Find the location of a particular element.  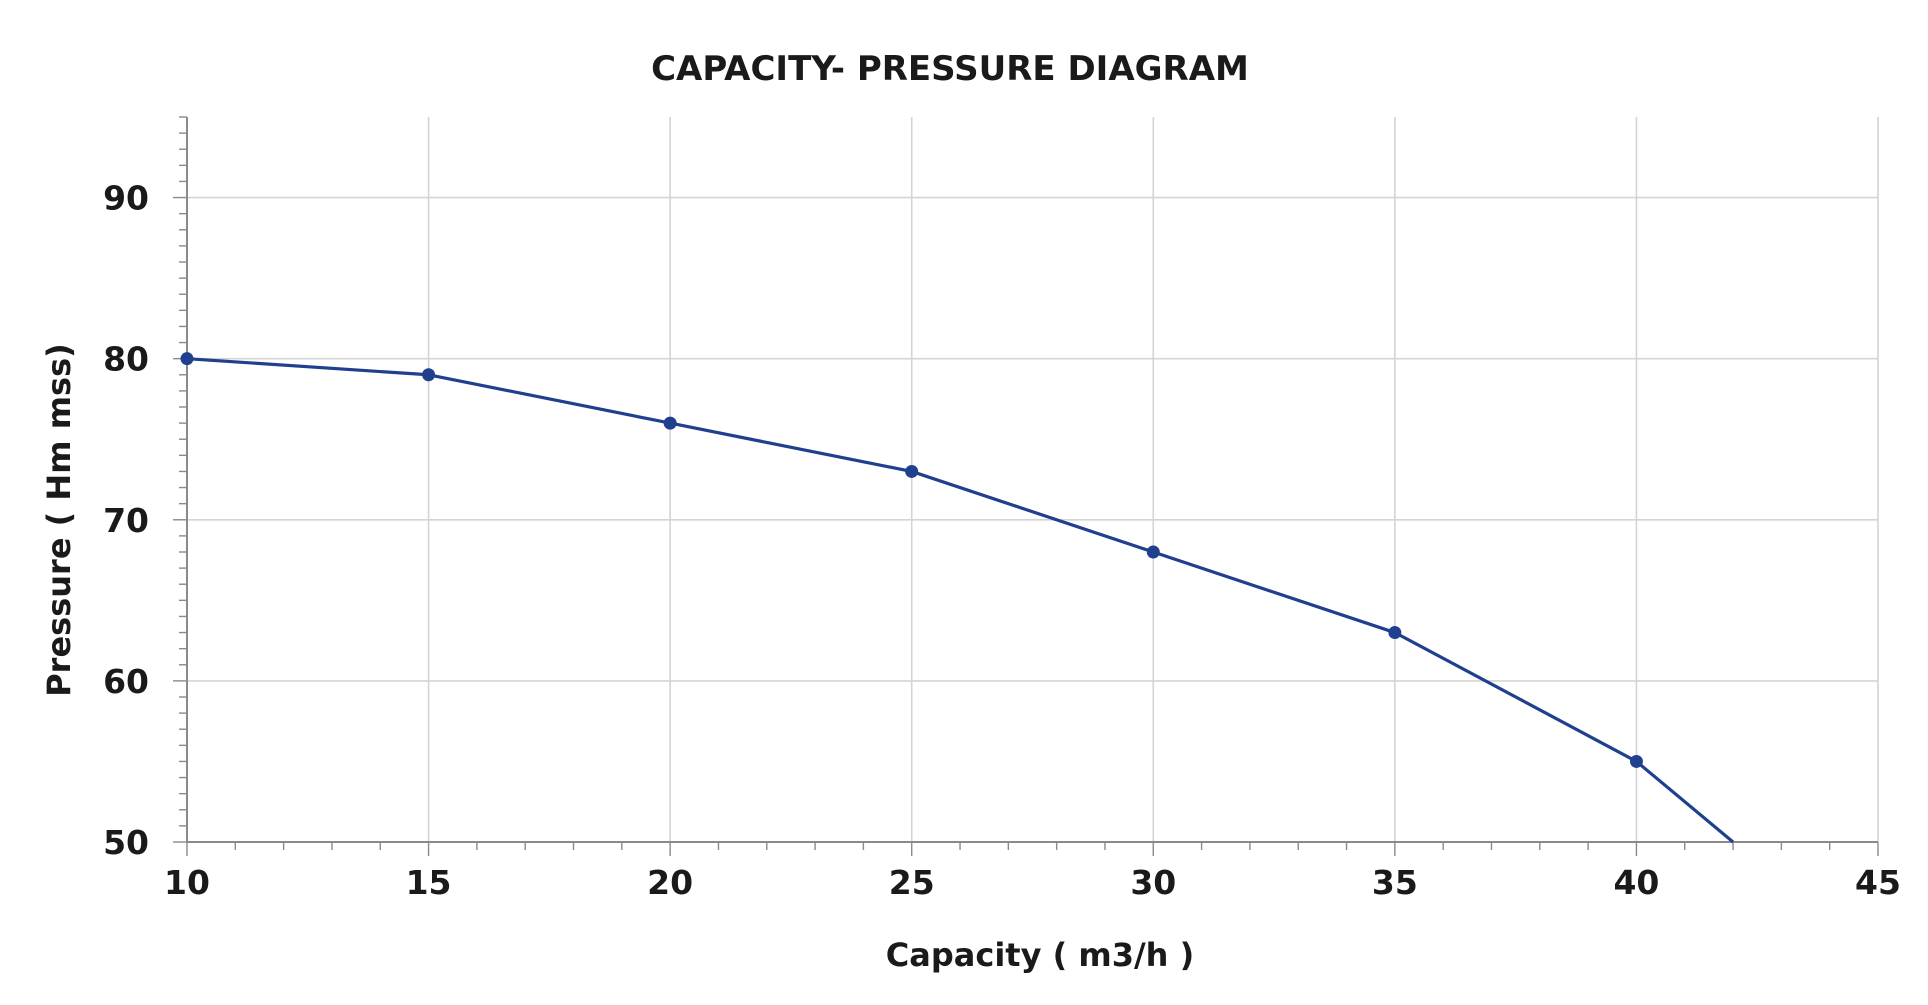

x-tick-label: 20 is located at coordinates (670, 882).